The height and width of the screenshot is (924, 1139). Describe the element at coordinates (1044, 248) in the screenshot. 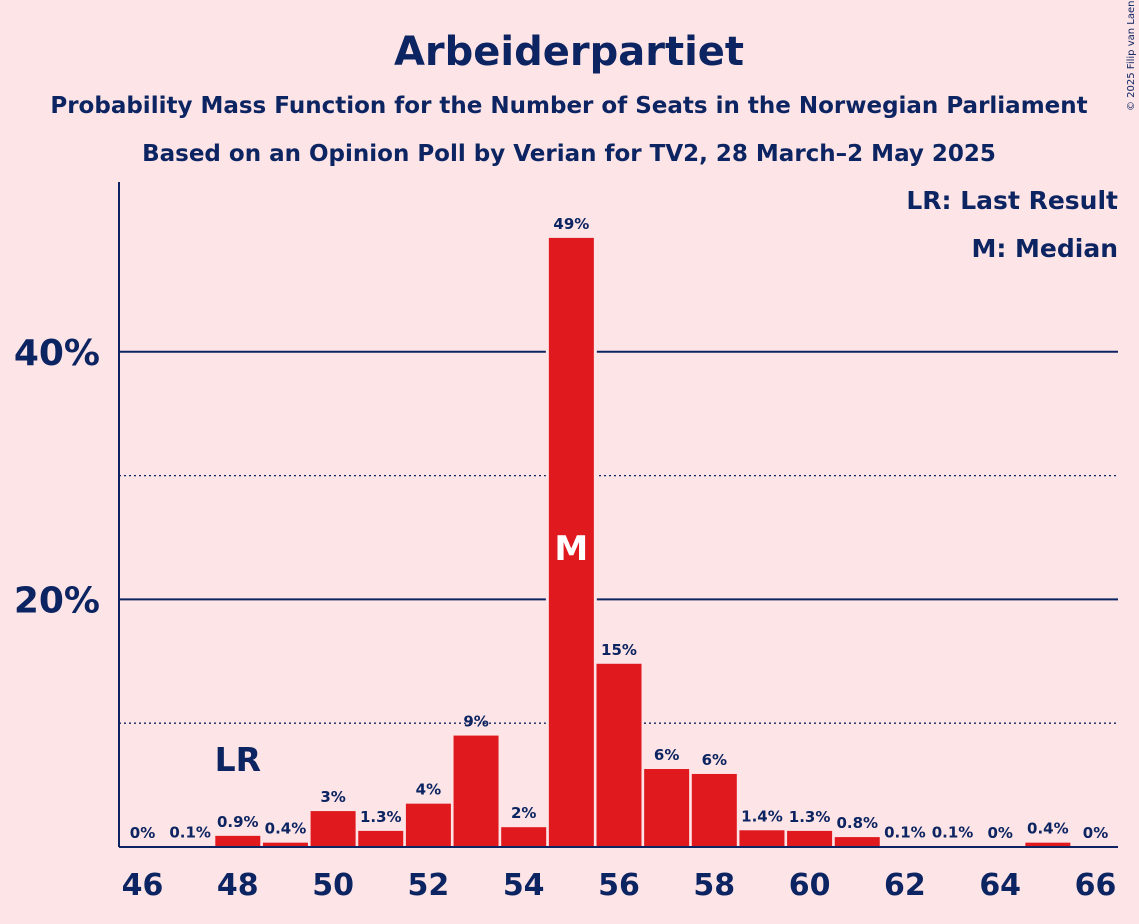

I see `legend-median: M: Median` at that location.